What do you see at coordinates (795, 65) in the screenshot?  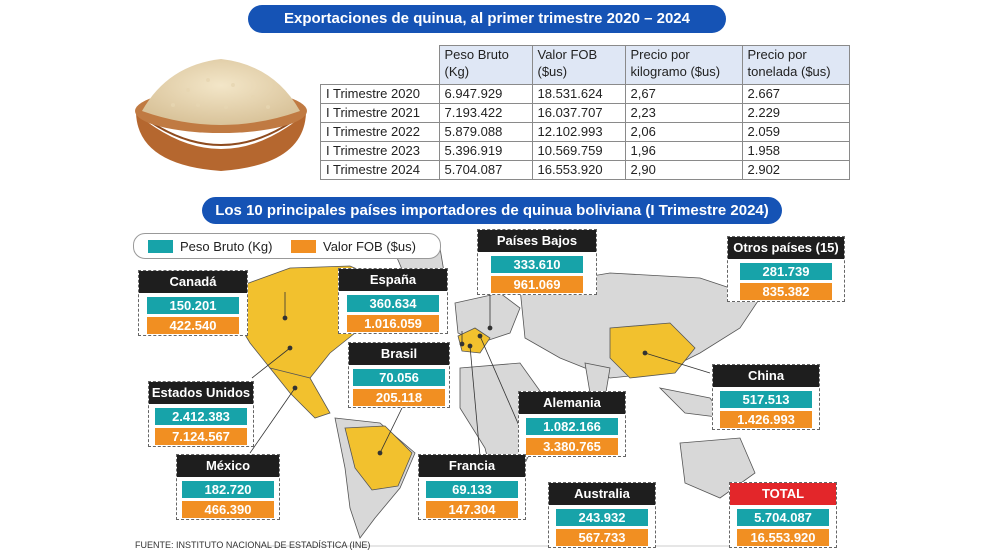 I see `table-header-cell: Precio por tonelada ($us)` at bounding box center [795, 65].